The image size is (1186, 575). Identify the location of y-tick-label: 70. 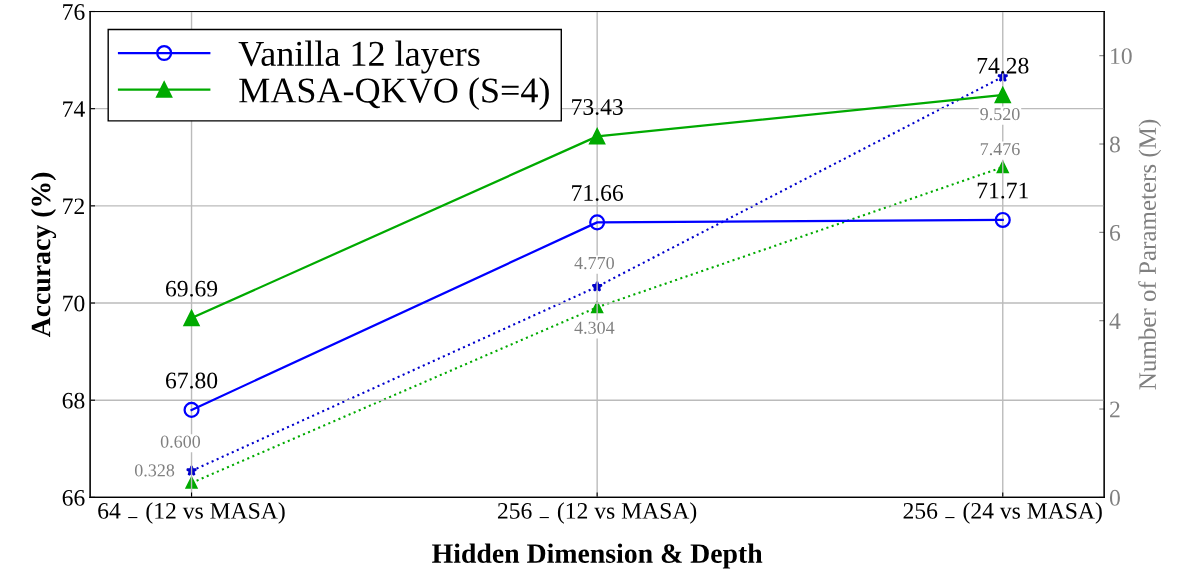
(74, 303).